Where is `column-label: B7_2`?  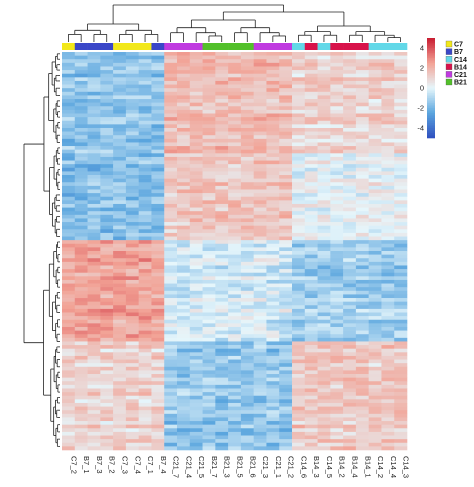 column-label: B7_2 is located at coordinates (112, 465).